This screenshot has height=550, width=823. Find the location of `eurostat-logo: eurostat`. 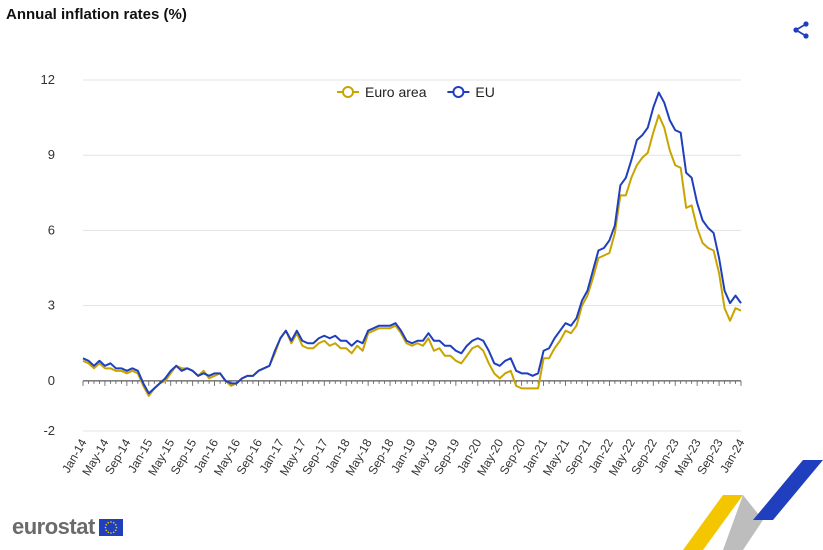

eurostat-logo: eurostat is located at coordinates (67, 527).